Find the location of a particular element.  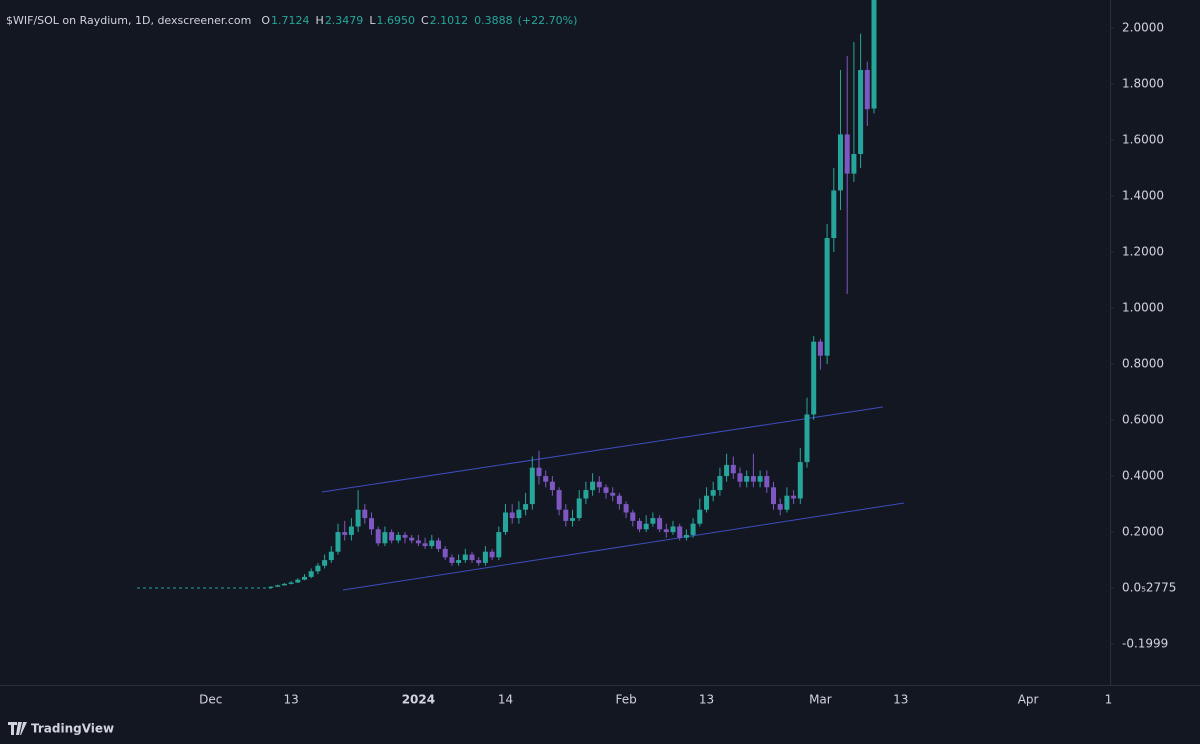

y-tick-label: 0.4000 is located at coordinates (1143, 476).